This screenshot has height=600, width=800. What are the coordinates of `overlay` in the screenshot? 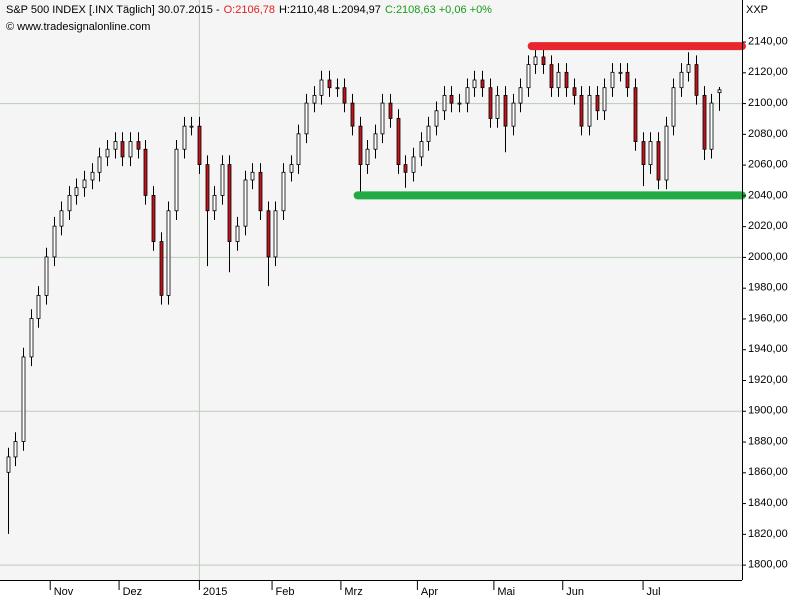 It's located at (549, 121).